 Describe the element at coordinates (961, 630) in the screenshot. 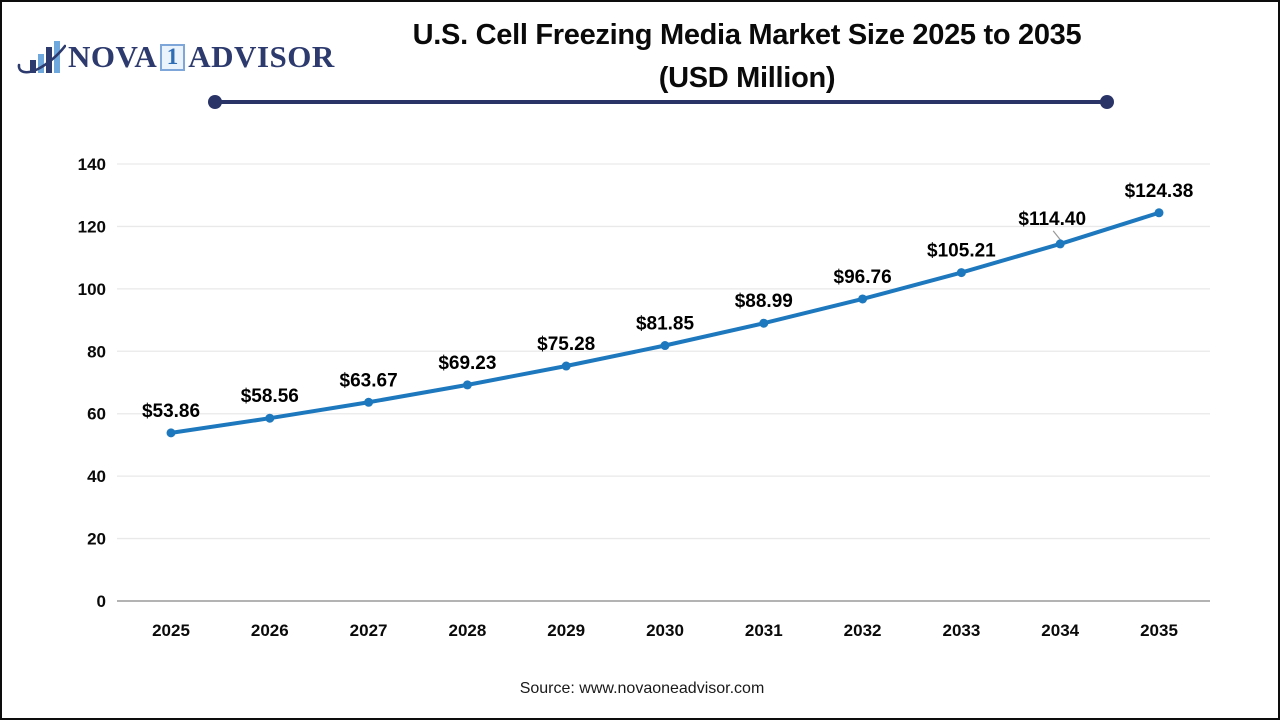

I see `x-tick-label: 2033` at that location.